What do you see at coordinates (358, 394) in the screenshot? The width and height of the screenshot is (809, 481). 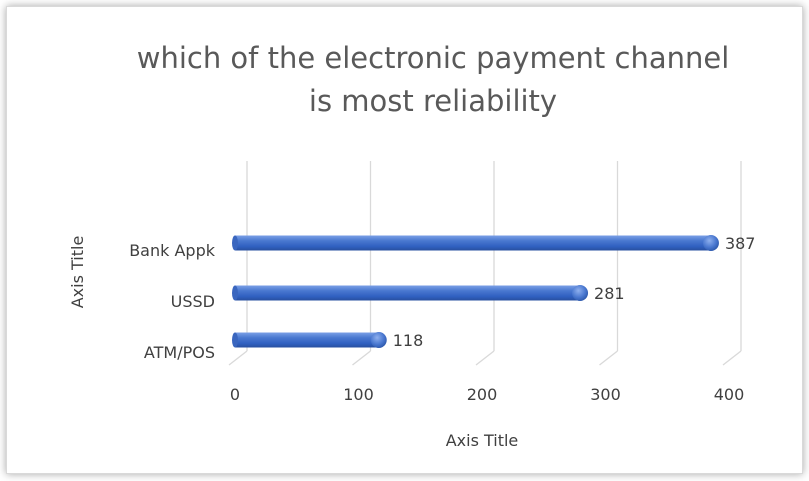 I see `x-tick-label: 100` at bounding box center [358, 394].